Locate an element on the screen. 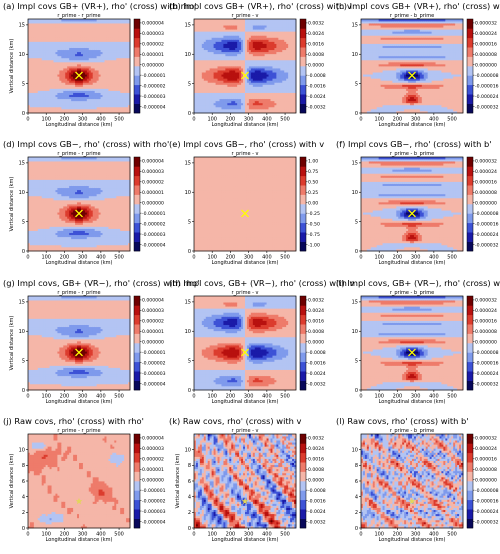 This screenshot has height=554, width=500. panel-subtitle: r_prime - r_prime is located at coordinates (78, 16).